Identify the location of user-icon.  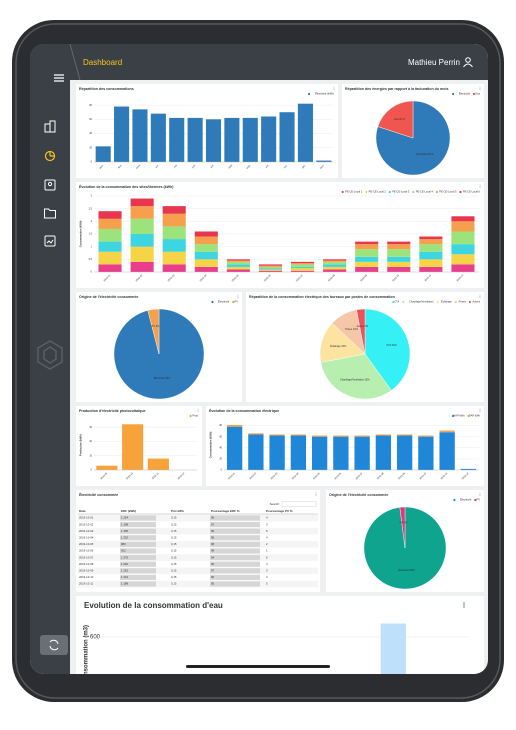
(468, 62).